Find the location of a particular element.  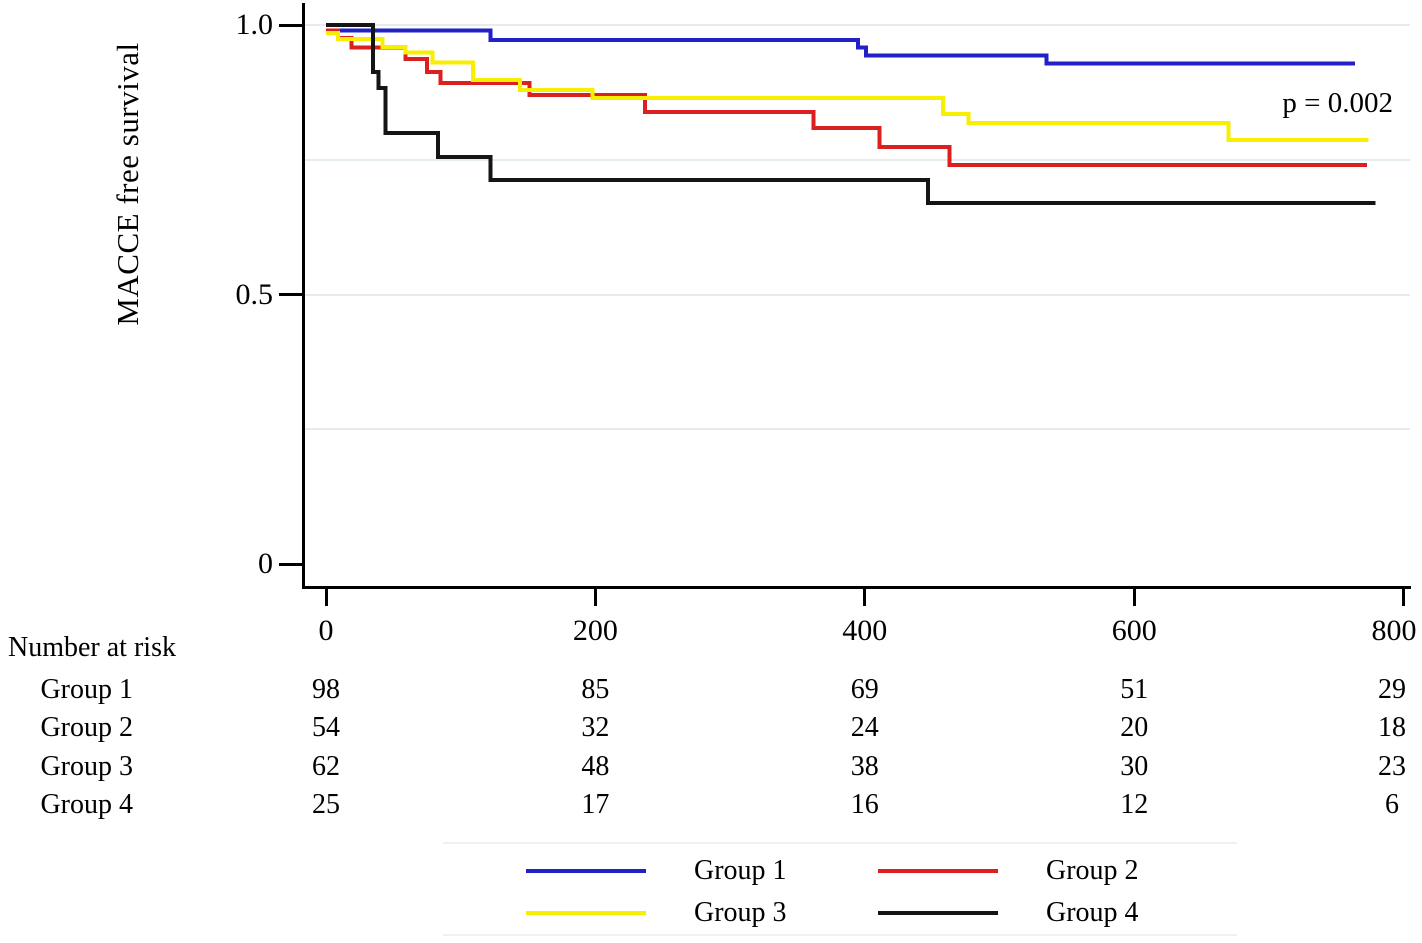

risk-count-cell: 20 is located at coordinates (1134, 728).